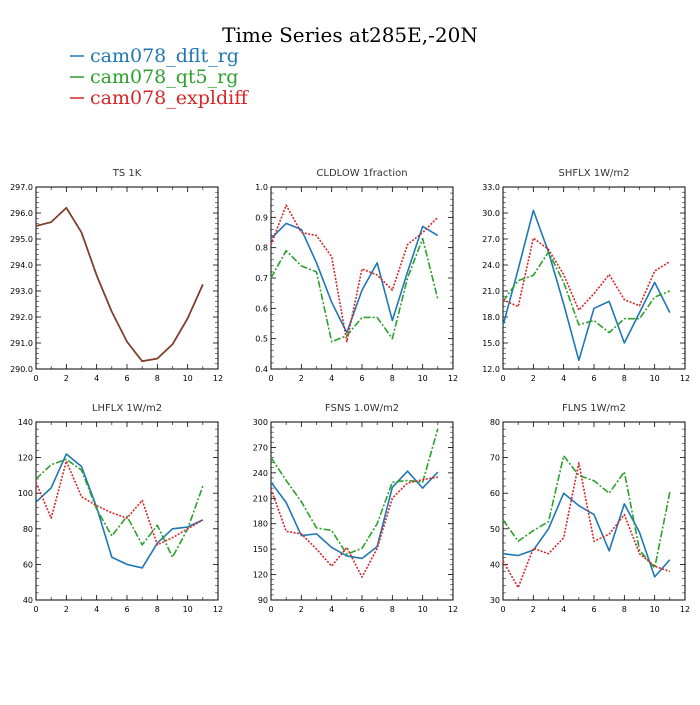 The height and width of the screenshot is (705, 700). I want to click on y-tick-label: 0.9, so click(261, 217).